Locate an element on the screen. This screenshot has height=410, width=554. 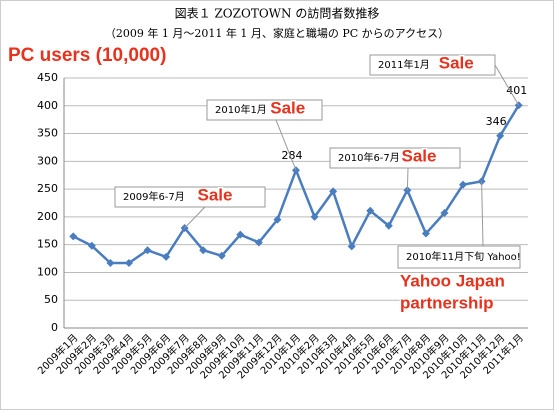
y-tick-label: 100 is located at coordinates (47, 271).